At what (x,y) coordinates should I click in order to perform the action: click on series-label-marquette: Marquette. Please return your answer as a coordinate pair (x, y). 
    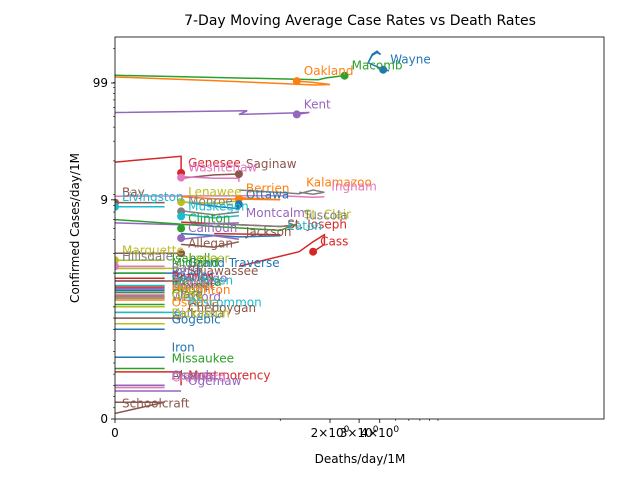
    Looking at the image, I should click on (153, 250).